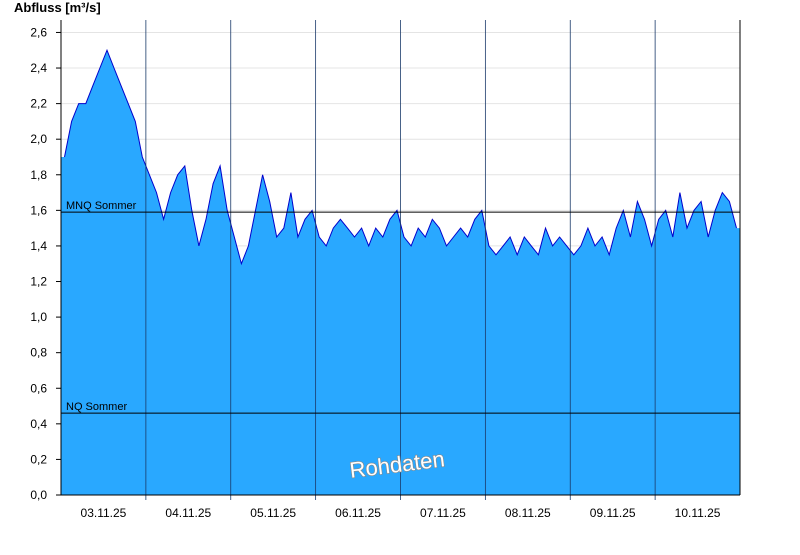  Describe the element at coordinates (528, 513) in the screenshot. I see `x-tick-label: 08.11.25` at that location.